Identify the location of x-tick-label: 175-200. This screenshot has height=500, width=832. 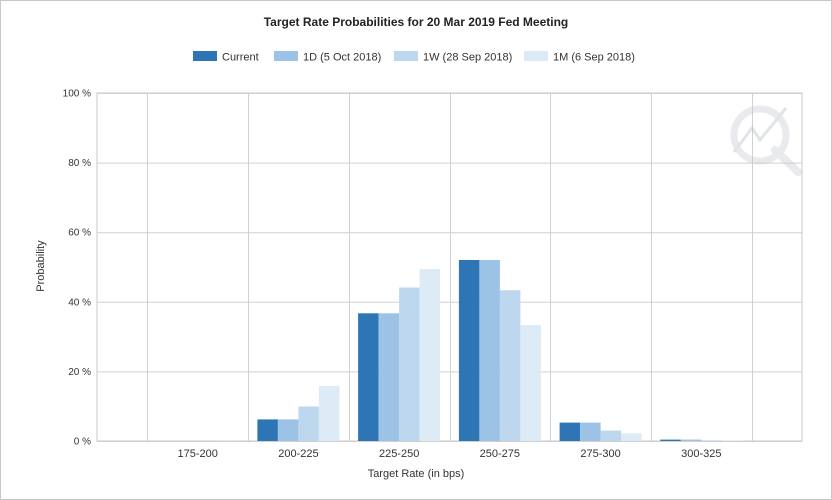
(198, 454).